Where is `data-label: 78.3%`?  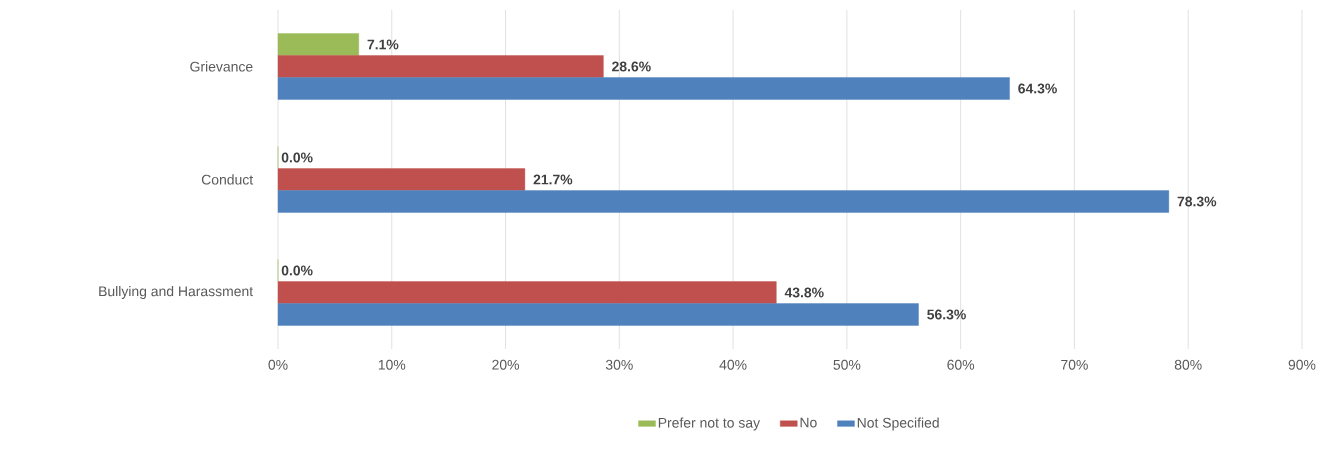
data-label: 78.3% is located at coordinates (1197, 201).